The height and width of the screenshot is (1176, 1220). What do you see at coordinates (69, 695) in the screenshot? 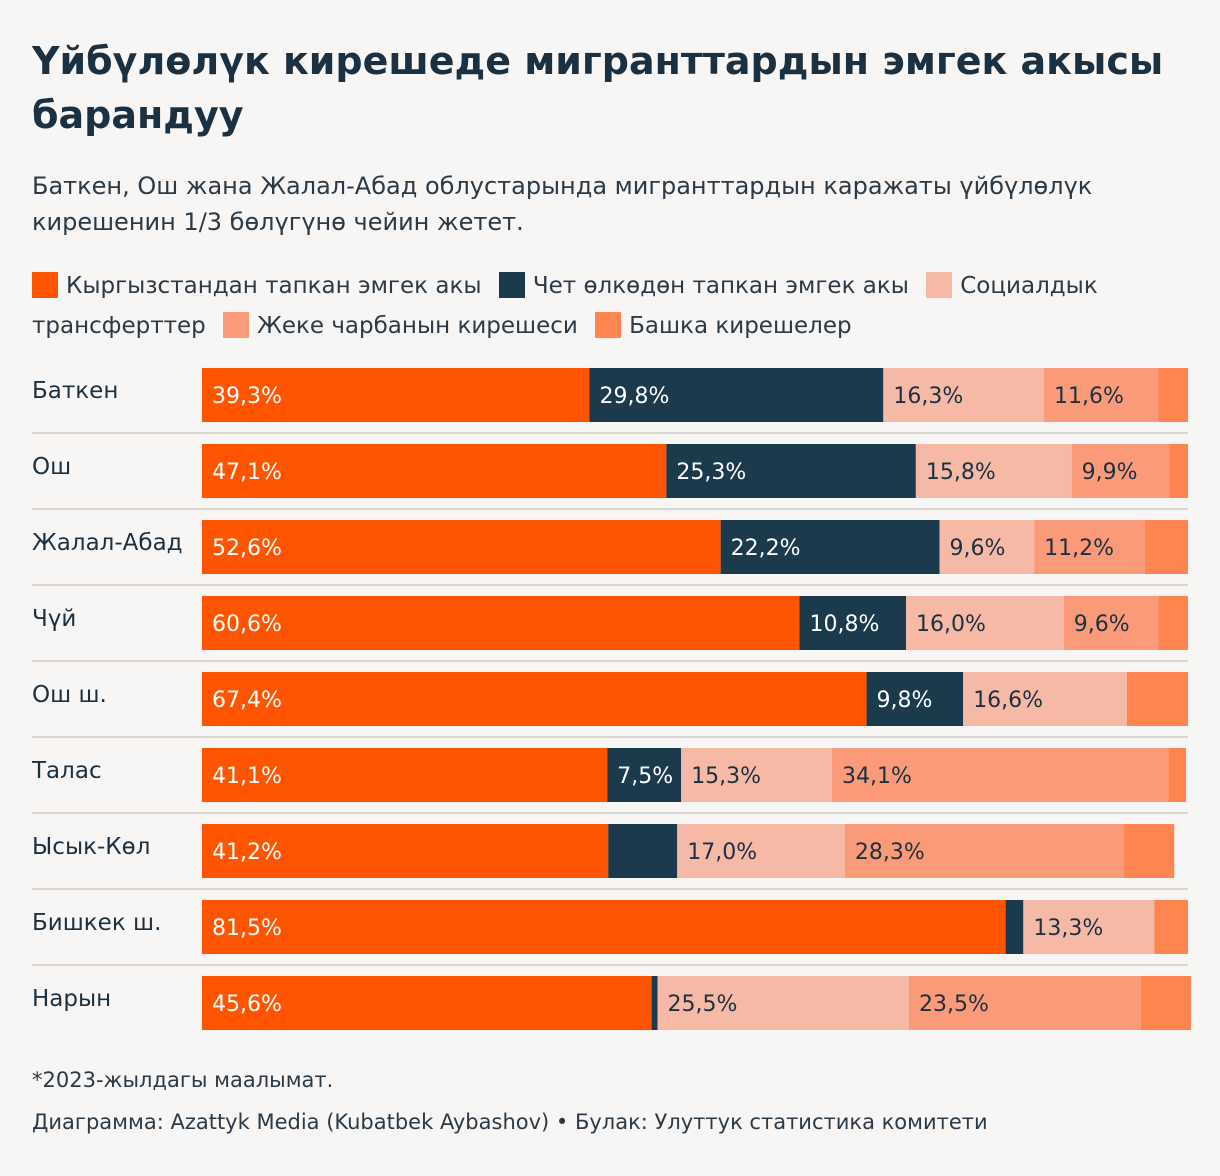
I see `category-label: Ош ш.` at bounding box center [69, 695].